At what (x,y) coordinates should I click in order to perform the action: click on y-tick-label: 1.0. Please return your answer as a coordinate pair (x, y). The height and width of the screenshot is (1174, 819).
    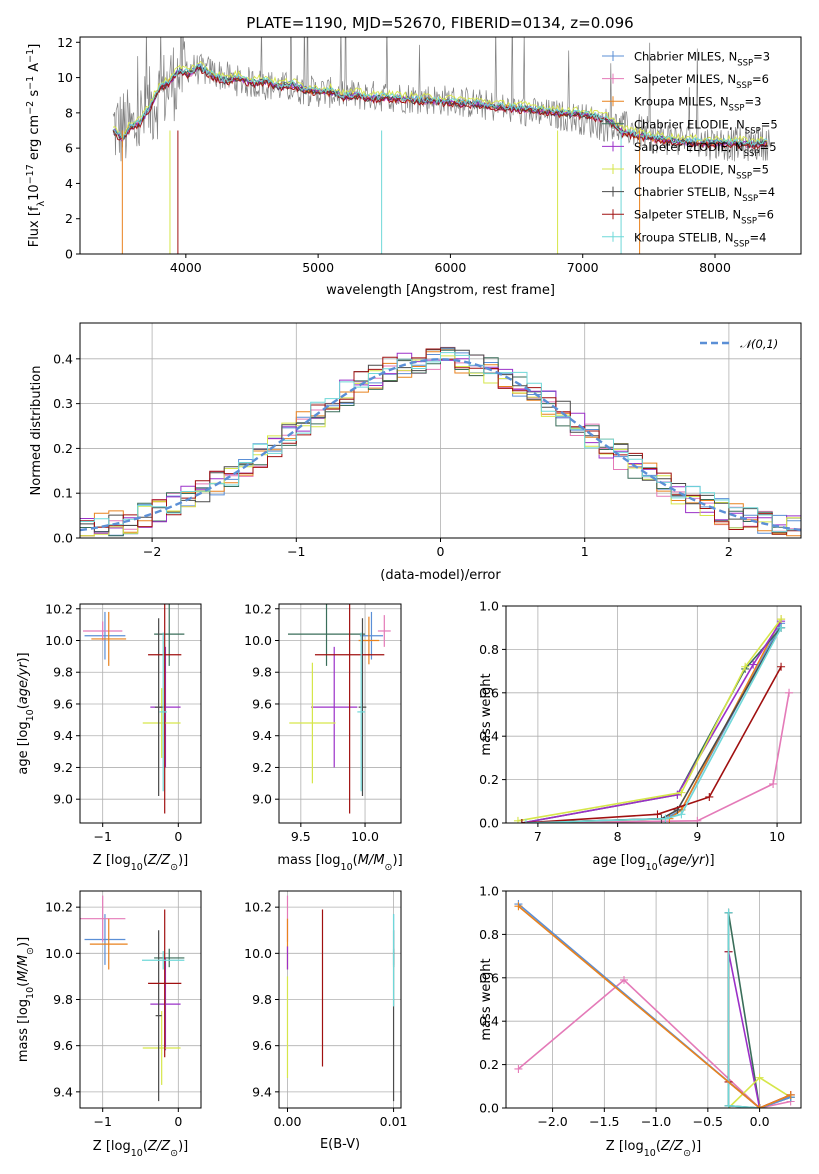
    Looking at the image, I should click on (489, 891).